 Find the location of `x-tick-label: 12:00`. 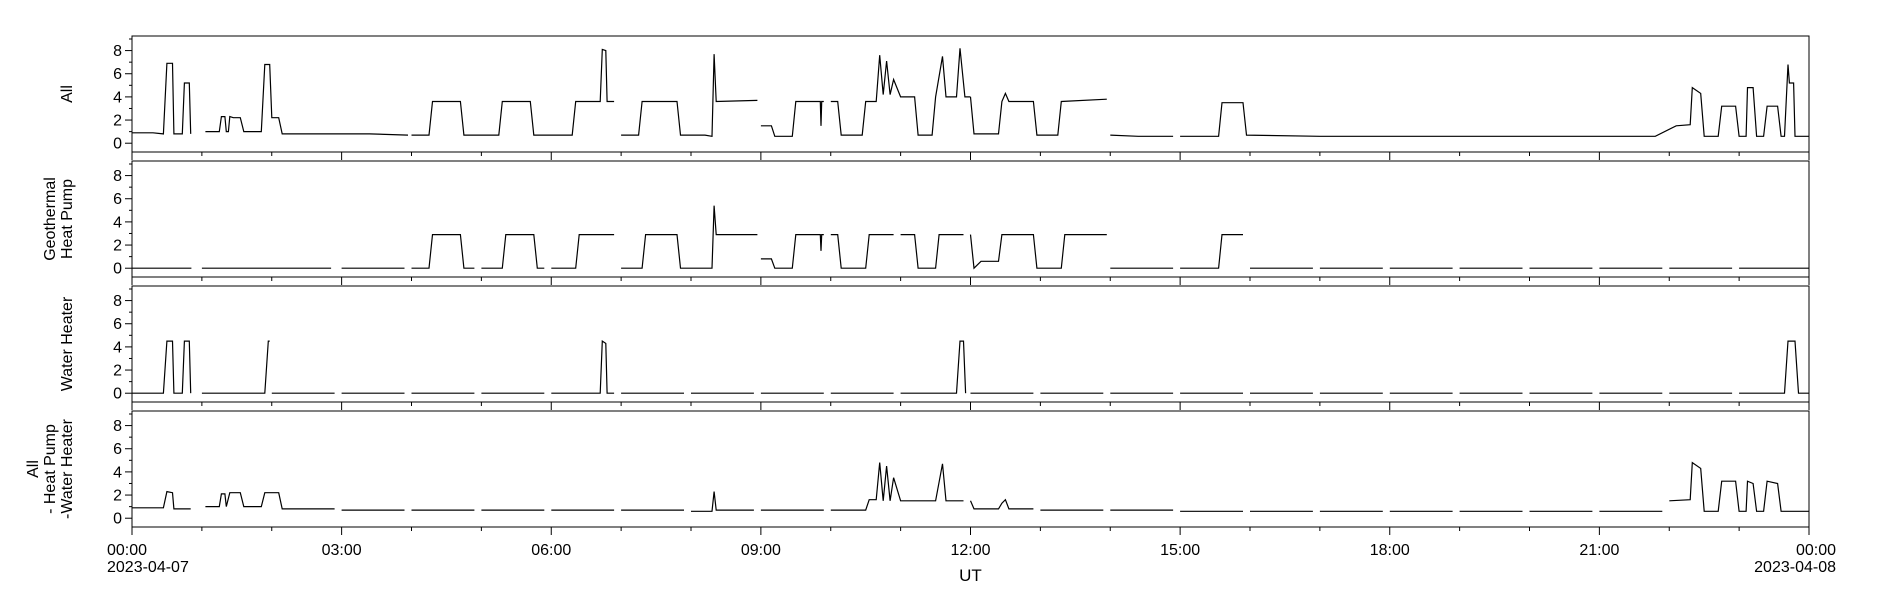

x-tick-label: 12:00 is located at coordinates (970, 550).